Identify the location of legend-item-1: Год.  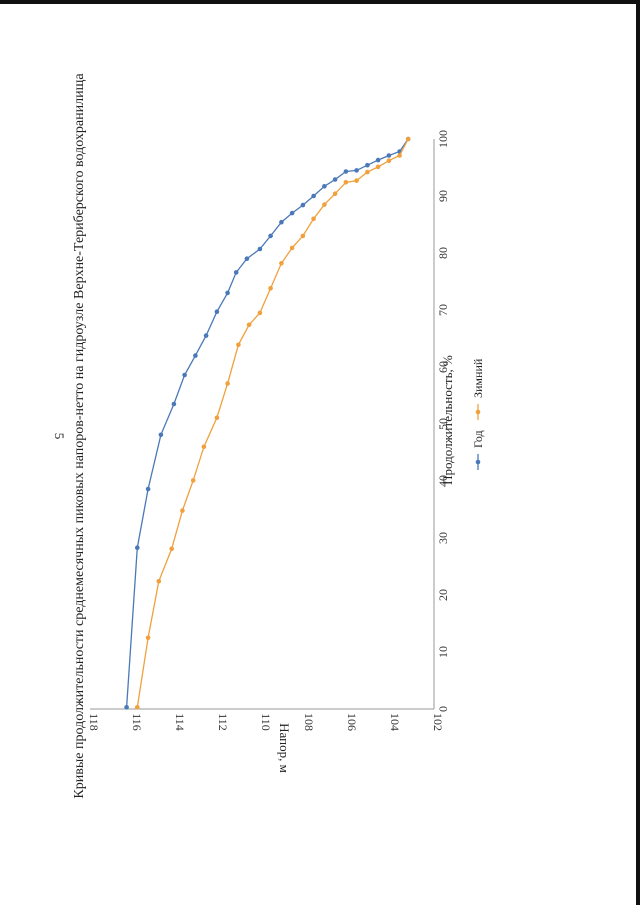
(478, 450).